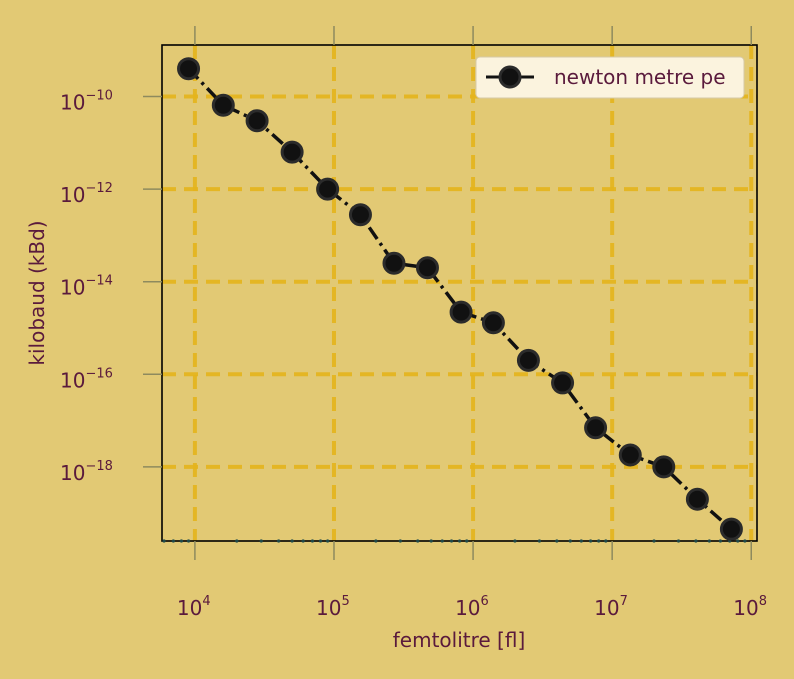 Image resolution: width=794 pixels, height=679 pixels. What do you see at coordinates (86, 194) in the screenshot?
I see `y-tick-label: 10−12` at bounding box center [86, 194].